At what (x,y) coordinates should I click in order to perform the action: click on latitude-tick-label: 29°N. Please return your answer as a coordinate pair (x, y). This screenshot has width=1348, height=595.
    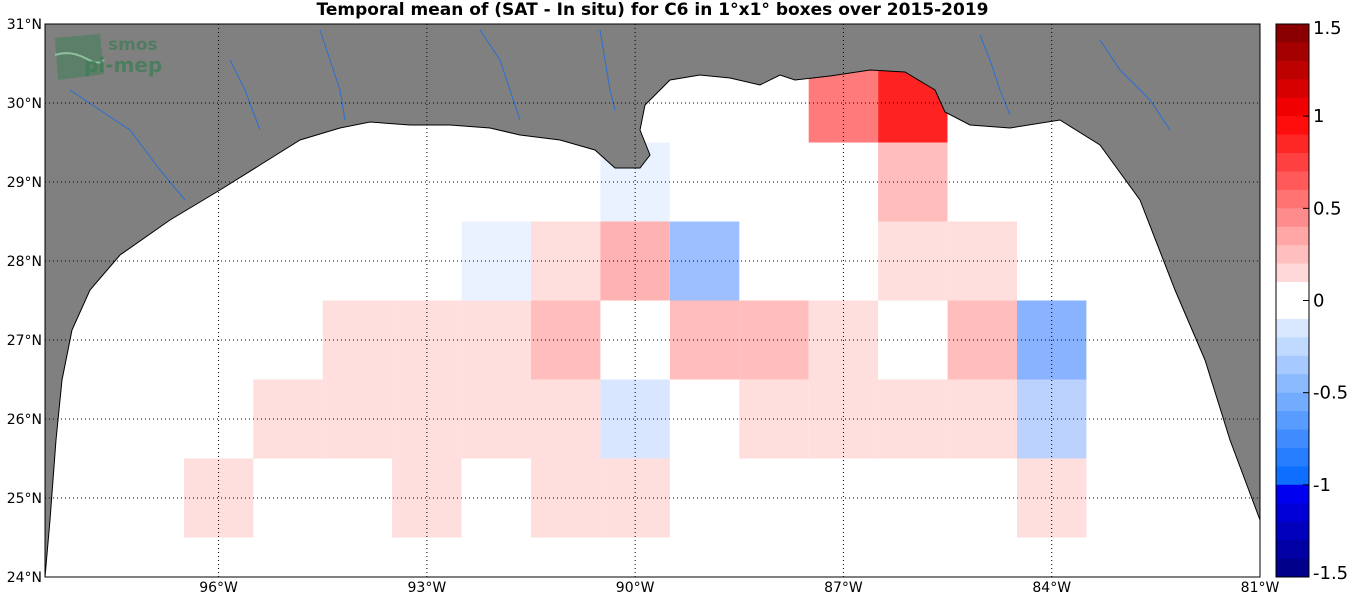
    Looking at the image, I should click on (24, 183).